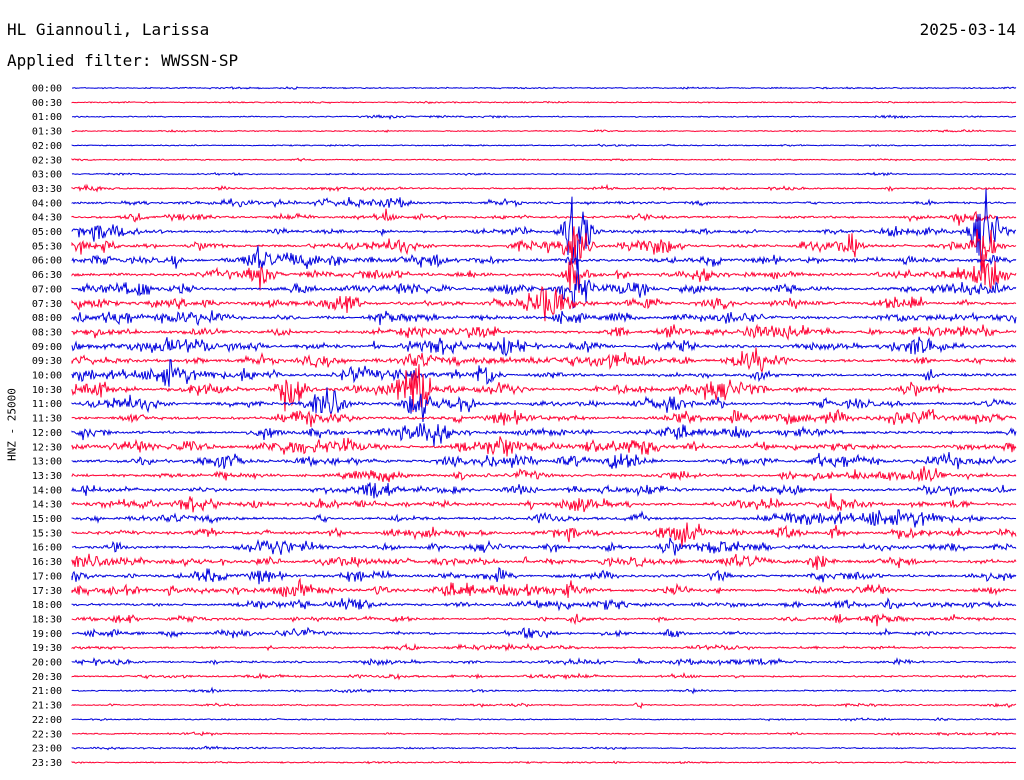 The image size is (1024, 780). I want to click on row-time-label: 02:00, so click(47, 146).